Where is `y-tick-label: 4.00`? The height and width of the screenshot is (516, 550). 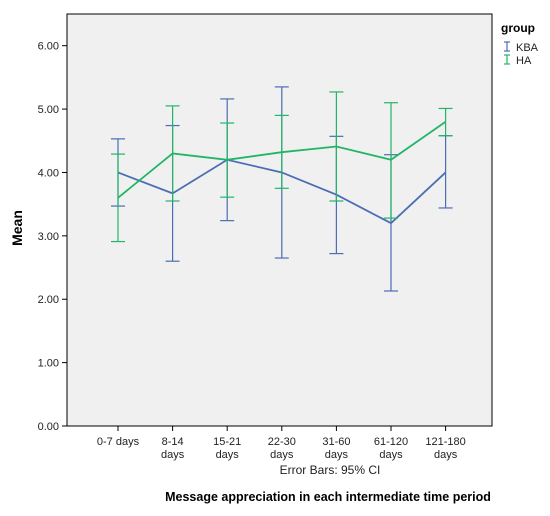
y-tick-label: 4.00 is located at coordinates (48, 173).